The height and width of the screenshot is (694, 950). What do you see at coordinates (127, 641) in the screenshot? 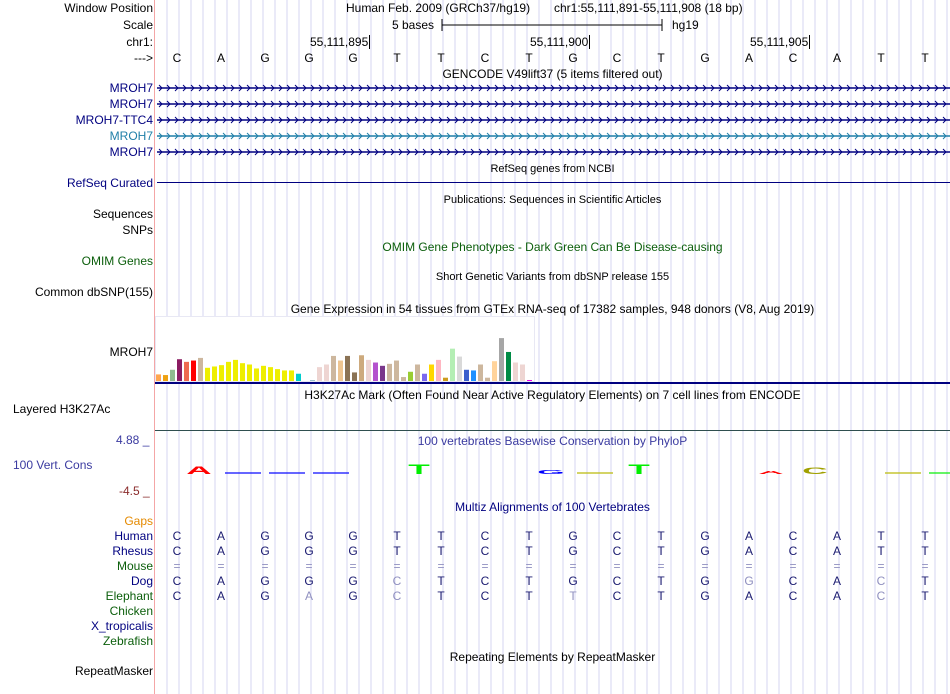
I see `species-label: Zebrafish` at bounding box center [127, 641].